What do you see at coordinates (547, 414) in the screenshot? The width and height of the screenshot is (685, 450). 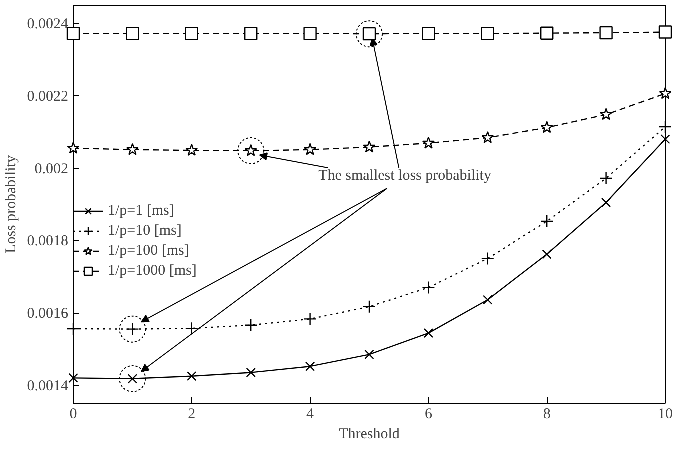 I see `x-tick-label: 8` at bounding box center [547, 414].